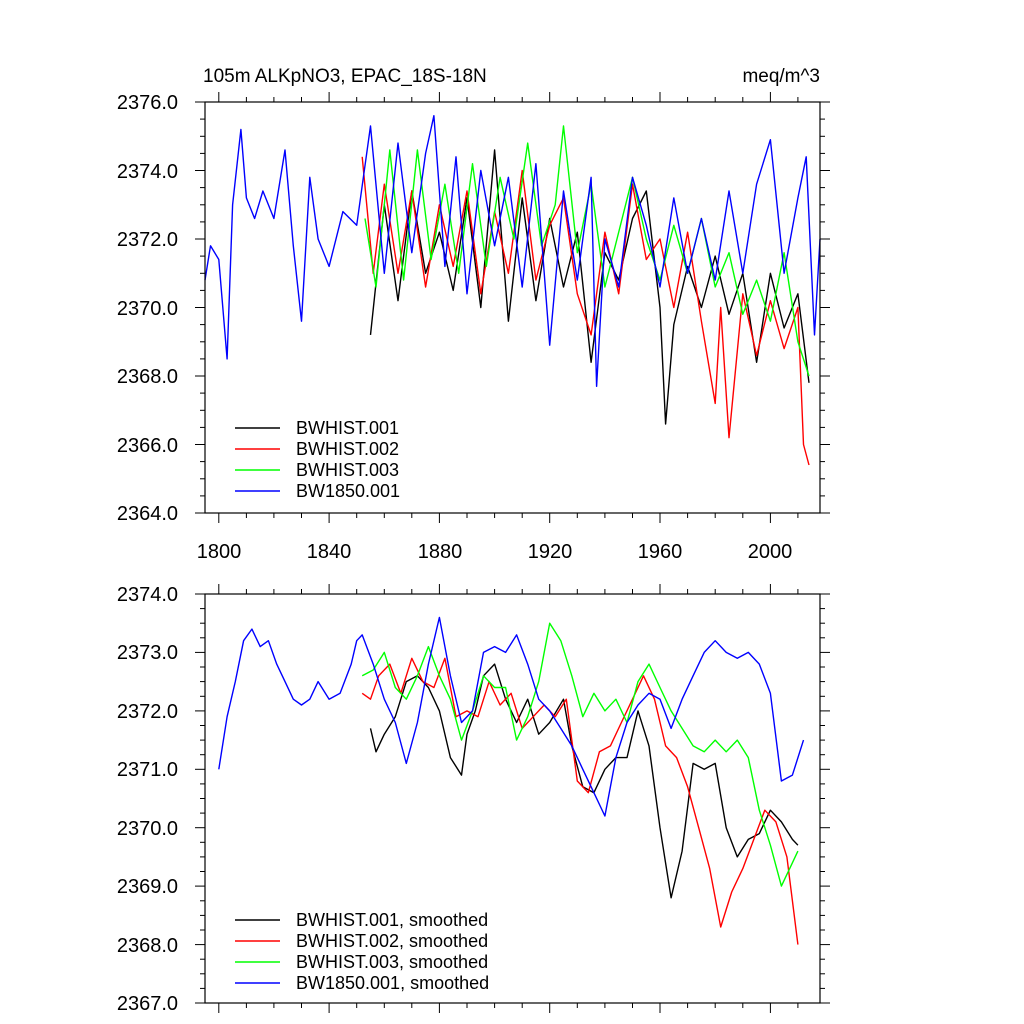  Describe the element at coordinates (348, 491) in the screenshot. I see `legend-label: BW1850.001` at that location.